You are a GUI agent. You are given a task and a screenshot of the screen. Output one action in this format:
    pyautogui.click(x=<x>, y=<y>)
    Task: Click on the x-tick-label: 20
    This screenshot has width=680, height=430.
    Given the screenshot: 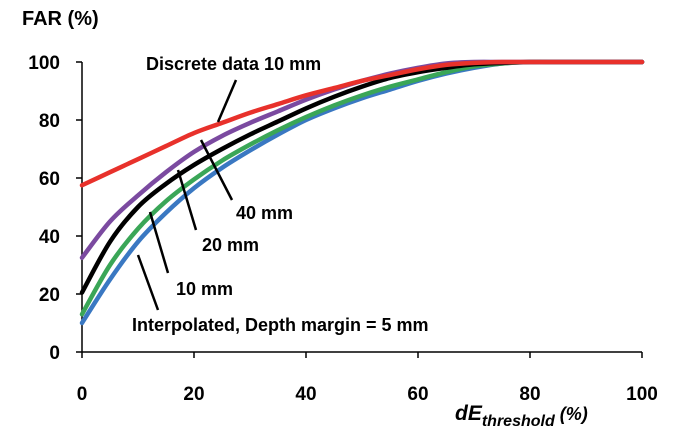 What is the action you would take?
    pyautogui.click(x=193, y=394)
    